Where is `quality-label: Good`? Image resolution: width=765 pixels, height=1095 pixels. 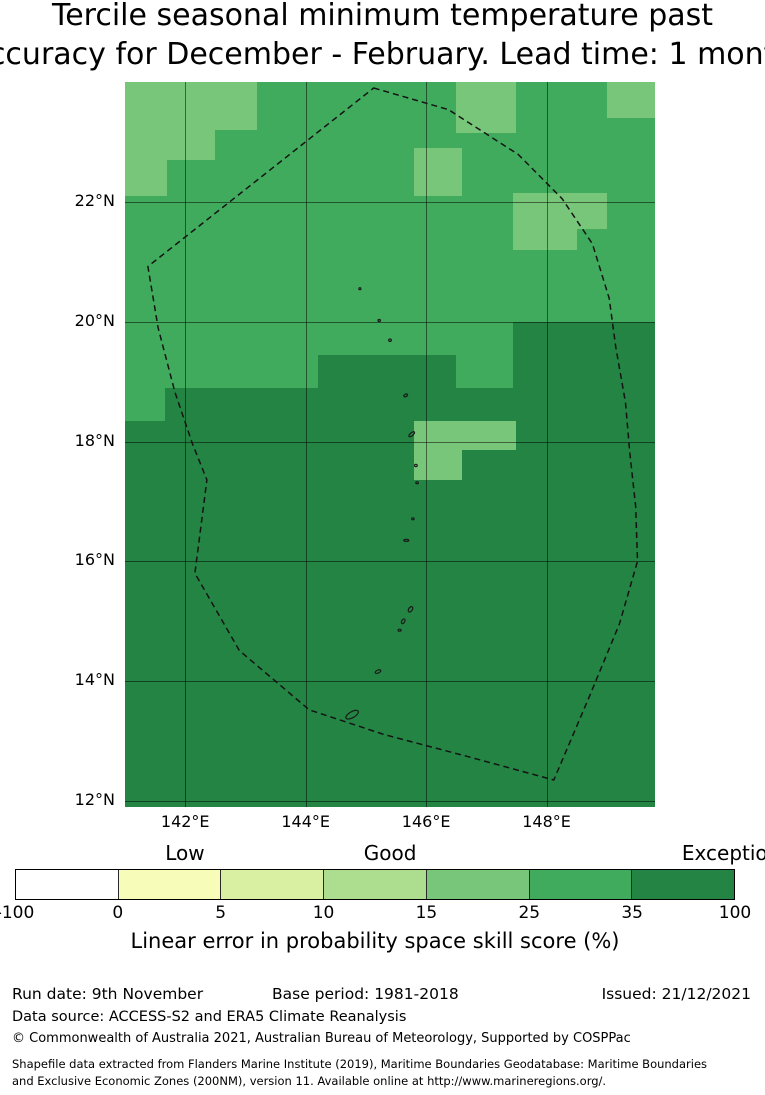 quality-label: Good is located at coordinates (390, 853).